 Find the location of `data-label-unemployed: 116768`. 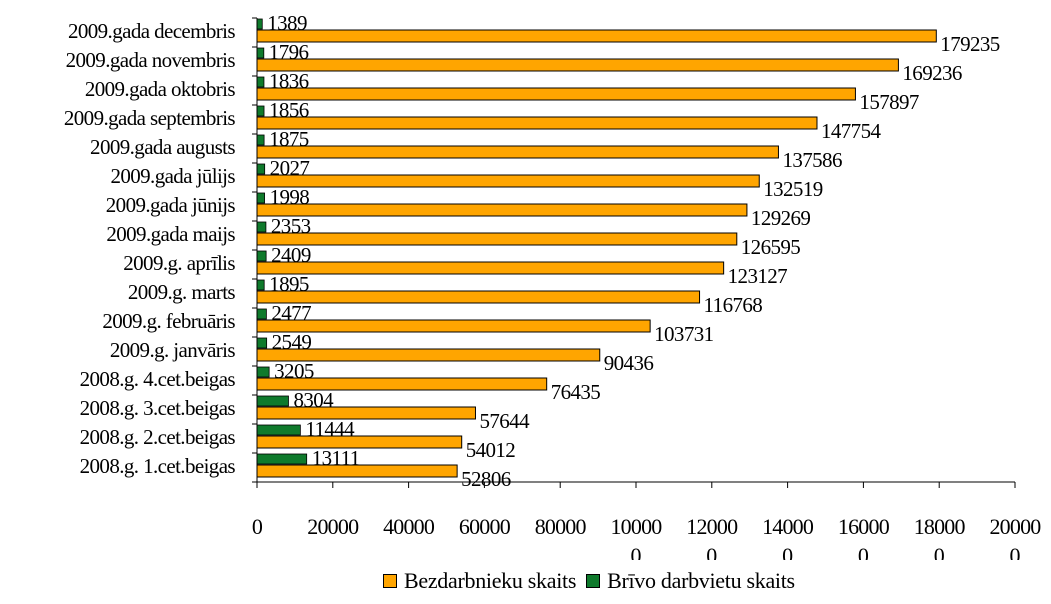

data-label-unemployed: 116768 is located at coordinates (733, 305).